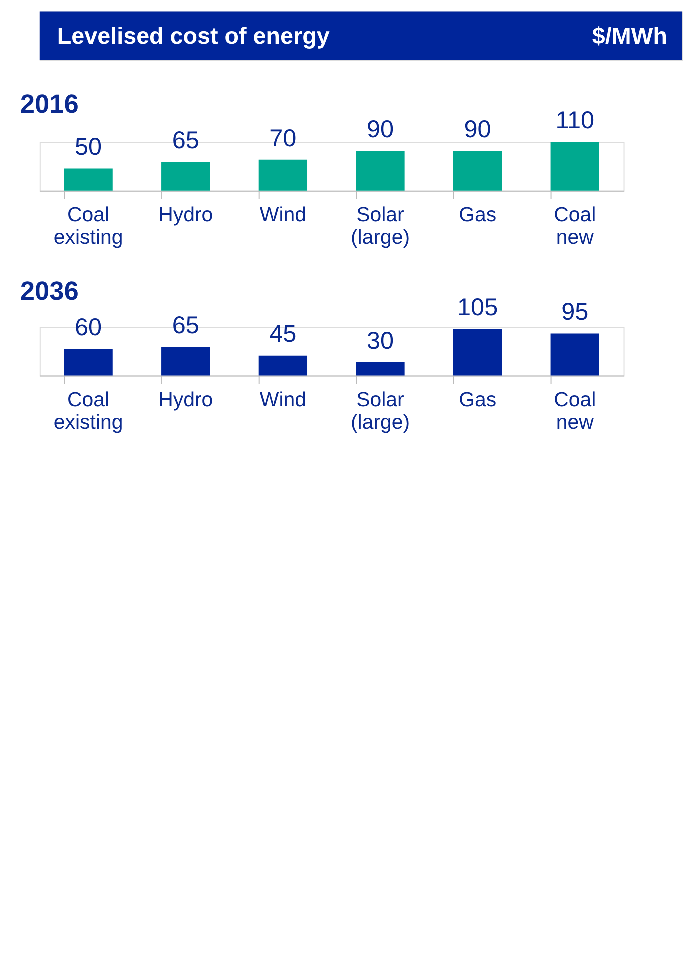 Image resolution: width=688 pixels, height=960 pixels. What do you see at coordinates (193, 35) in the screenshot?
I see `chart-title: Levelised cost of energy` at bounding box center [193, 35].